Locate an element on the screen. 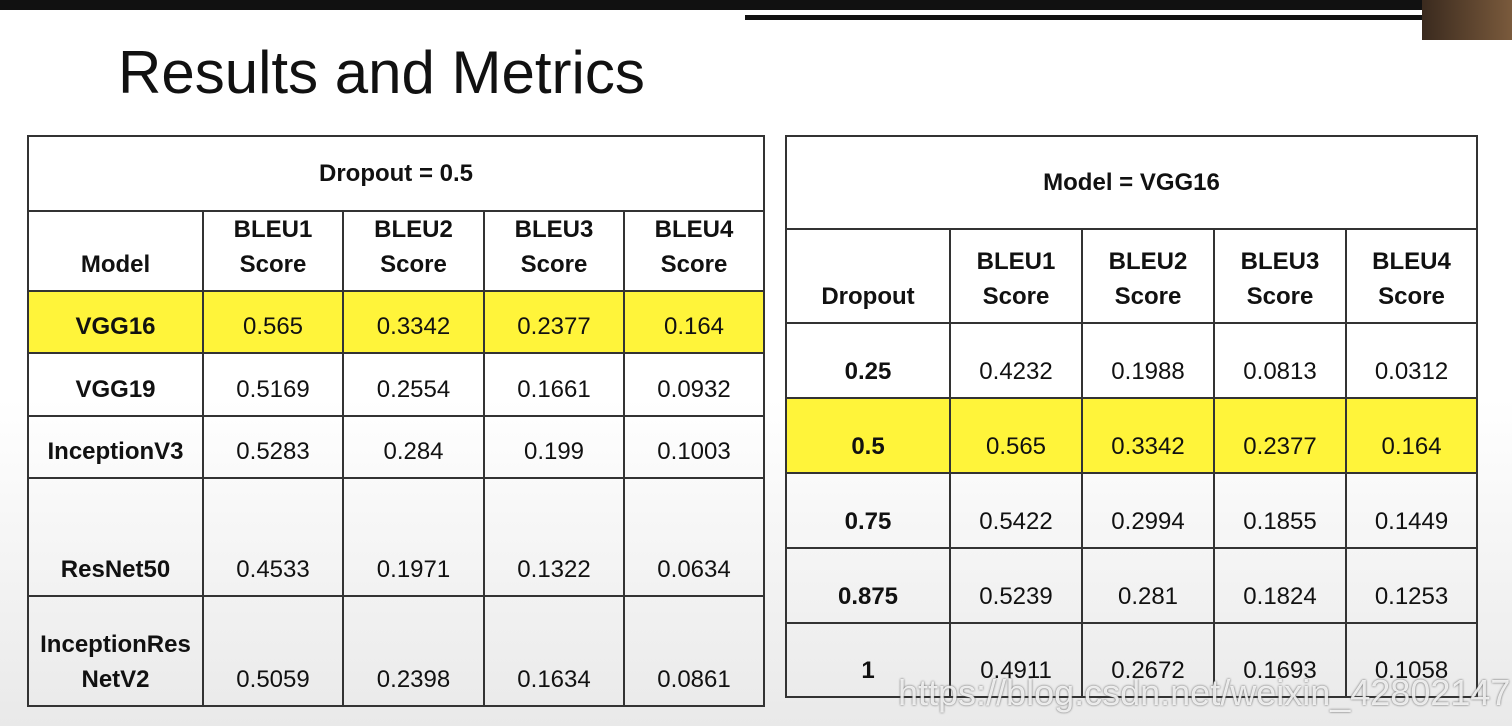  cell: 0.1253 is located at coordinates (1411, 585).